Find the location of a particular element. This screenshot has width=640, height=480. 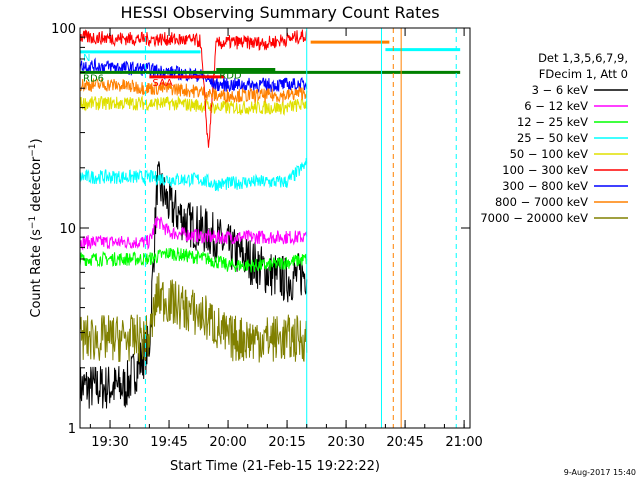

legend-label-7: 300 − 800 keV is located at coordinates (545, 186).